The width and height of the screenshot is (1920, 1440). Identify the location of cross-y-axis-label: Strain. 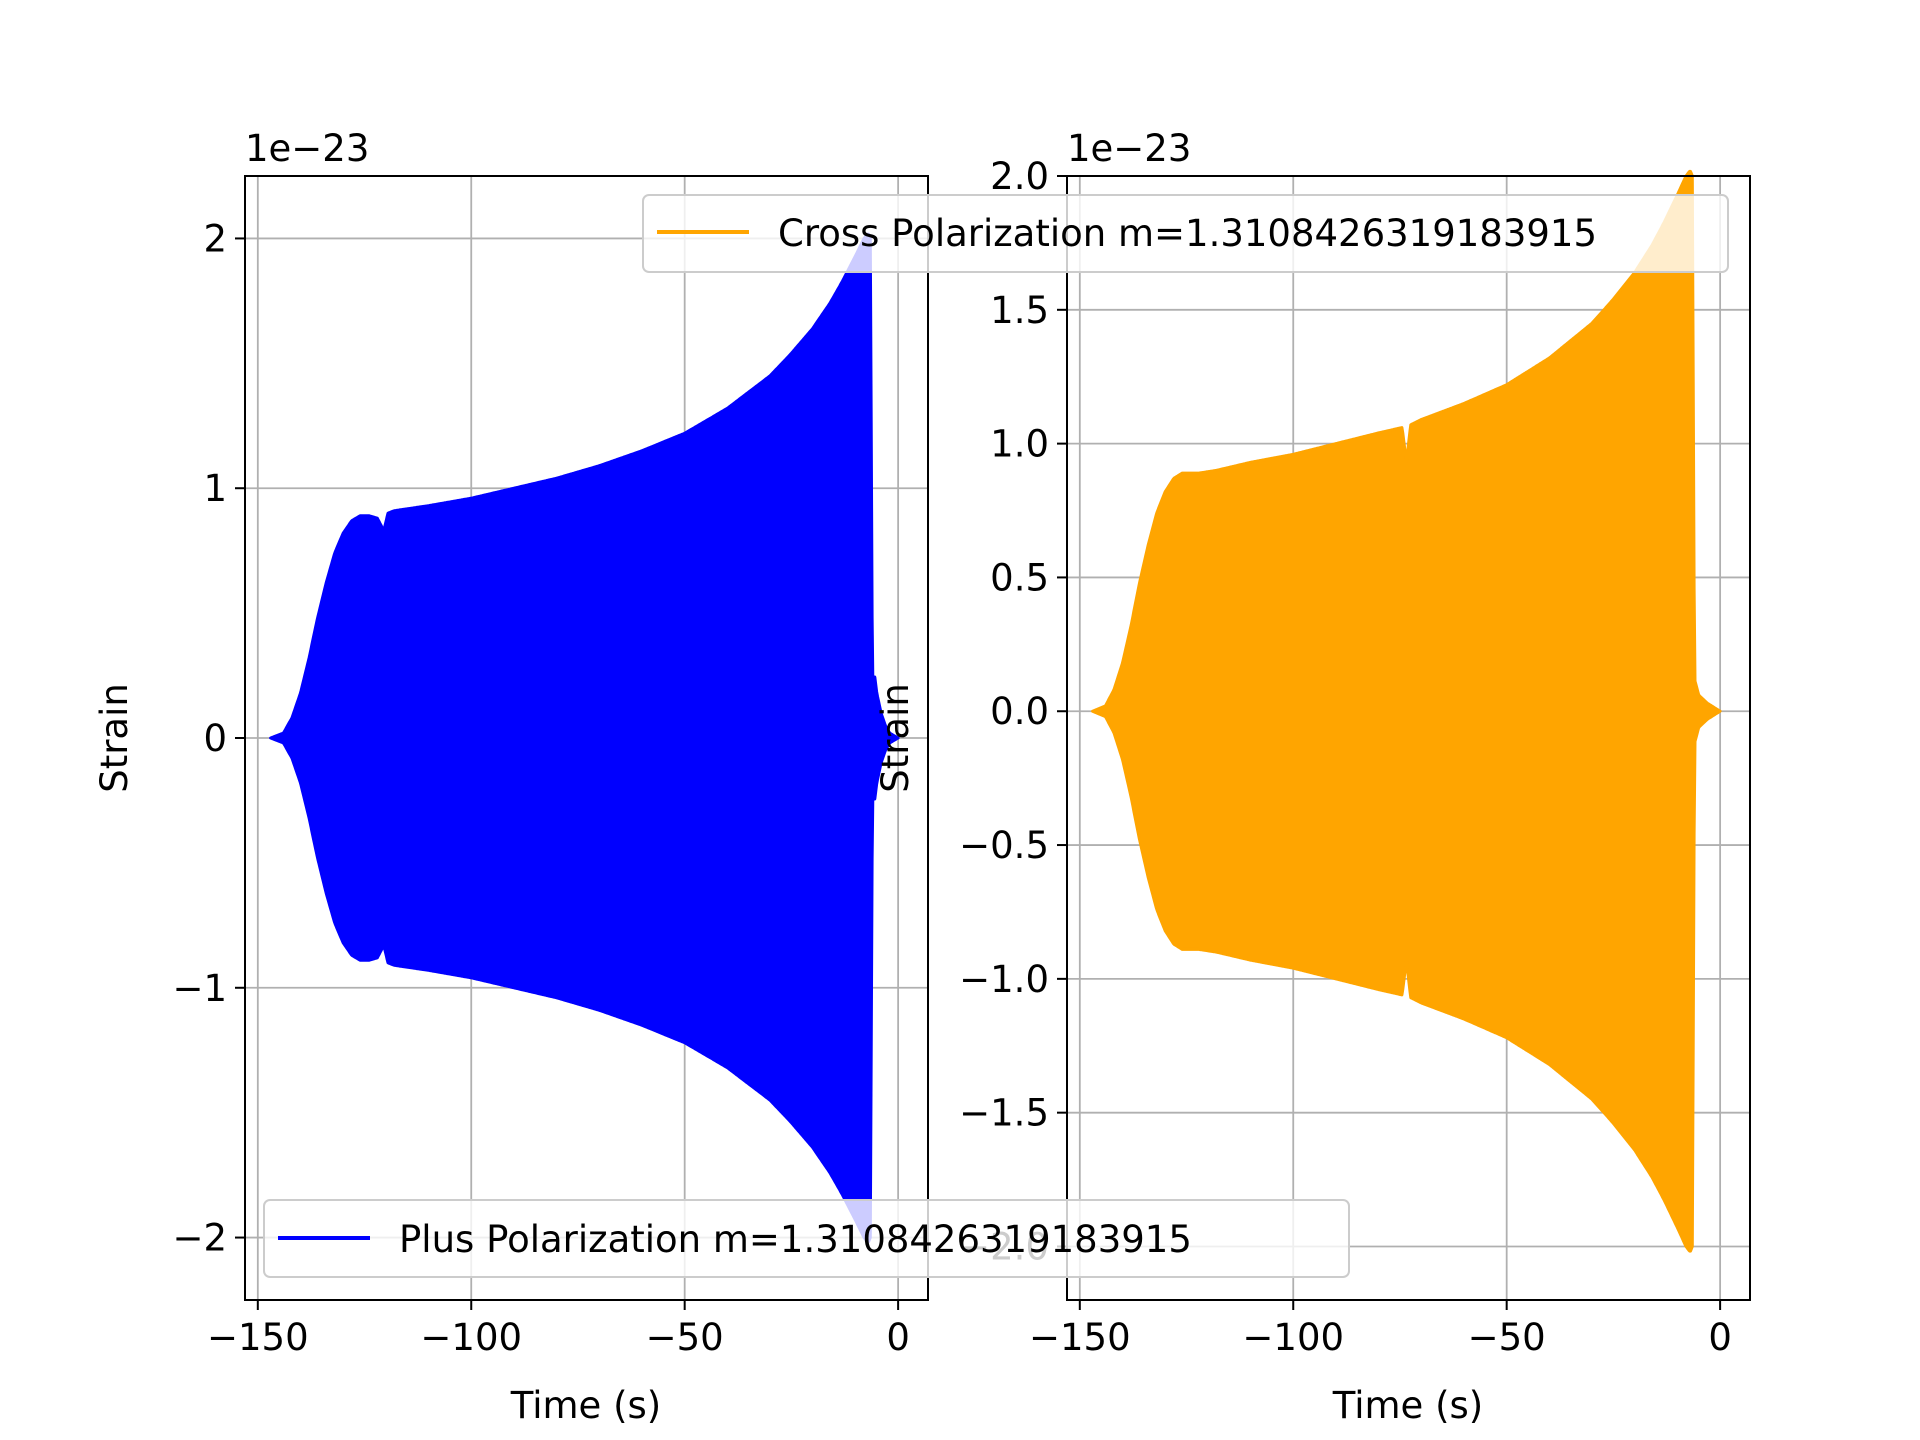
(895, 738).